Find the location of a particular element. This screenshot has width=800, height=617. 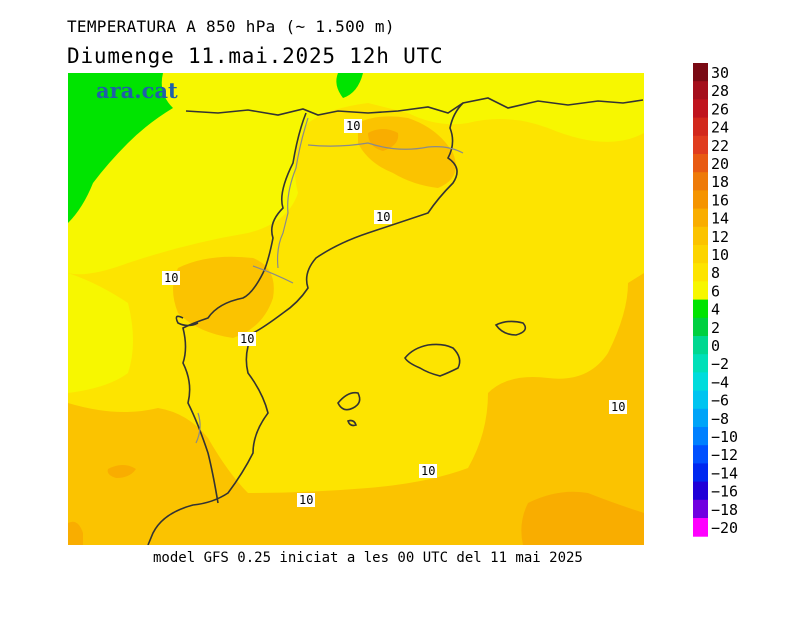

legend-swatches is located at coordinates (700, 300).